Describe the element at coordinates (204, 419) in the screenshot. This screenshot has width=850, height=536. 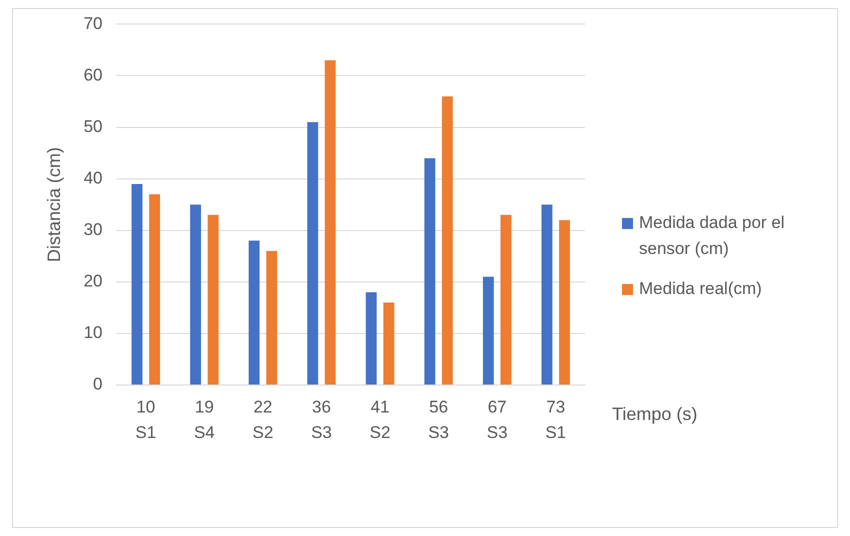
I see `x-tick-label: 19 S4` at that location.